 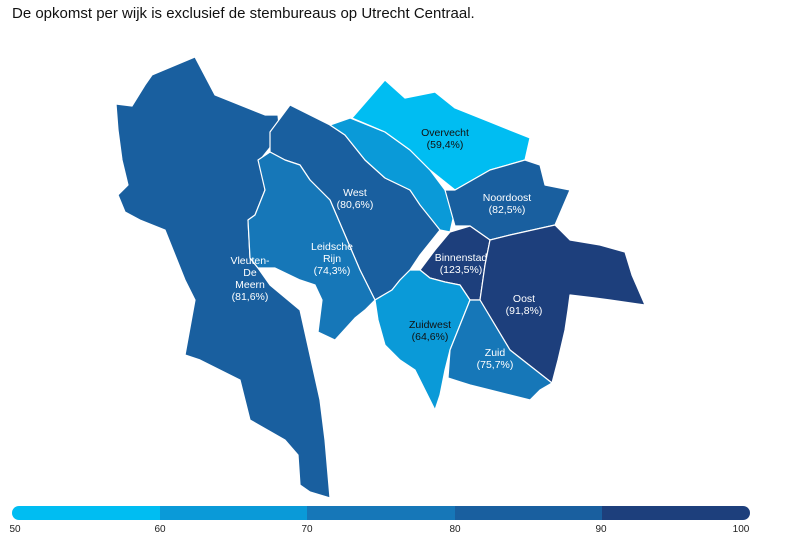 What do you see at coordinates (461, 258) in the screenshot?
I see `district-name-binnenstad: Binnenstad` at bounding box center [461, 258].